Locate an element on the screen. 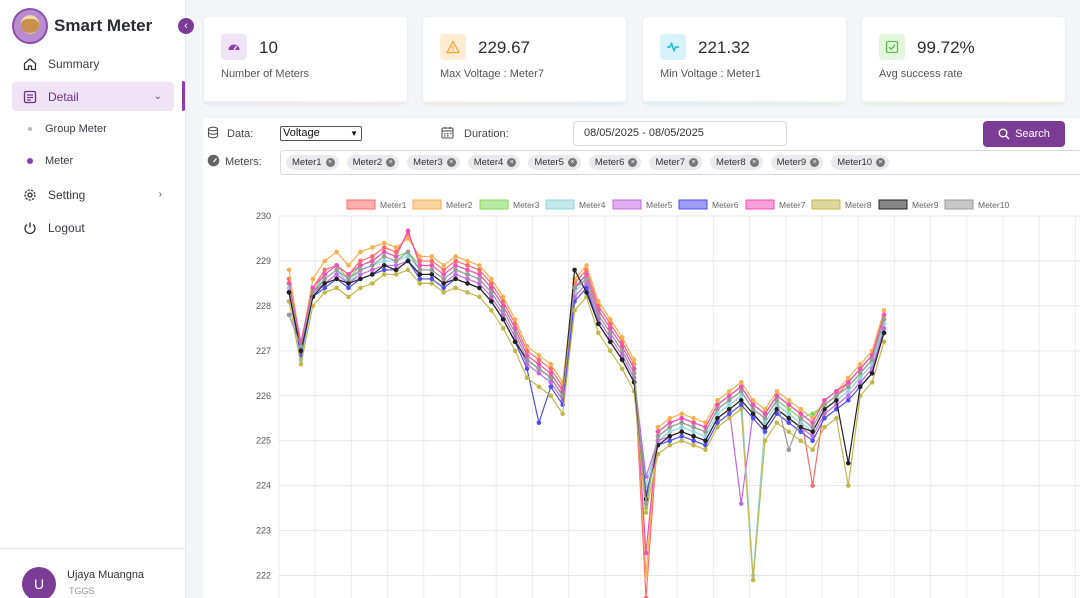  sidebar-item-summary: Summary is located at coordinates (93, 63).